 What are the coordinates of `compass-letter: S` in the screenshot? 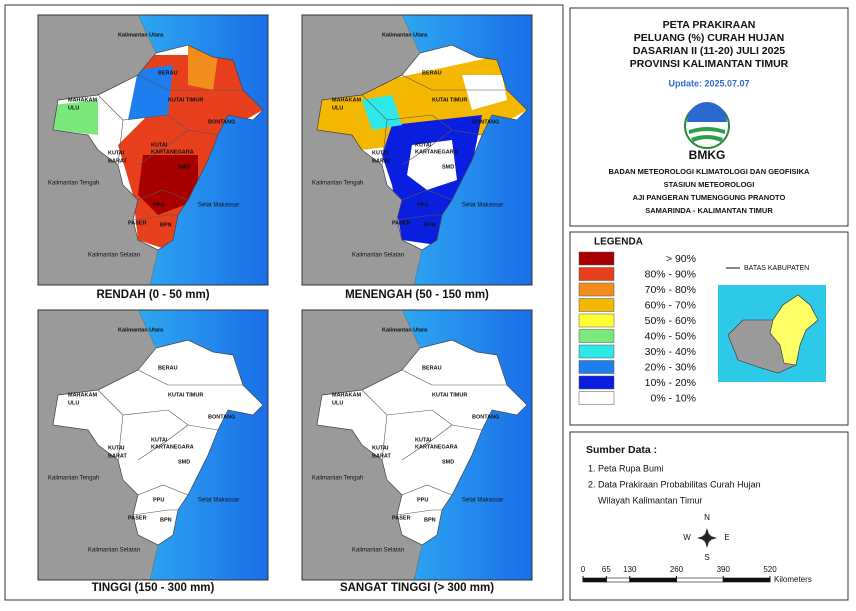 It's located at (706, 557).